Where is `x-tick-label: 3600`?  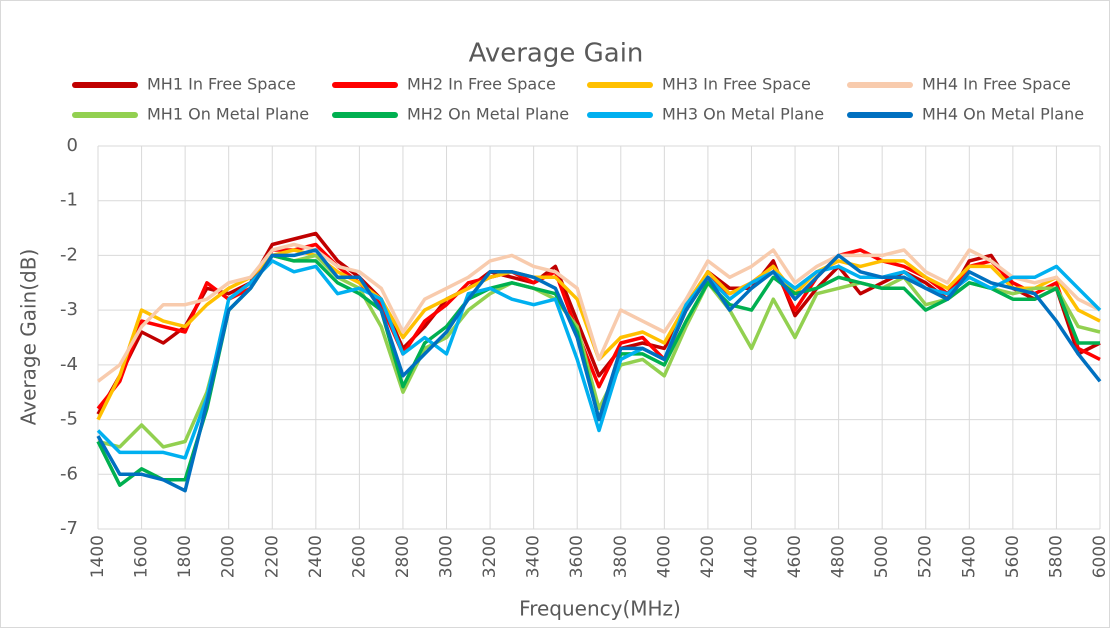 x-tick-label: 3600 is located at coordinates (577, 556).